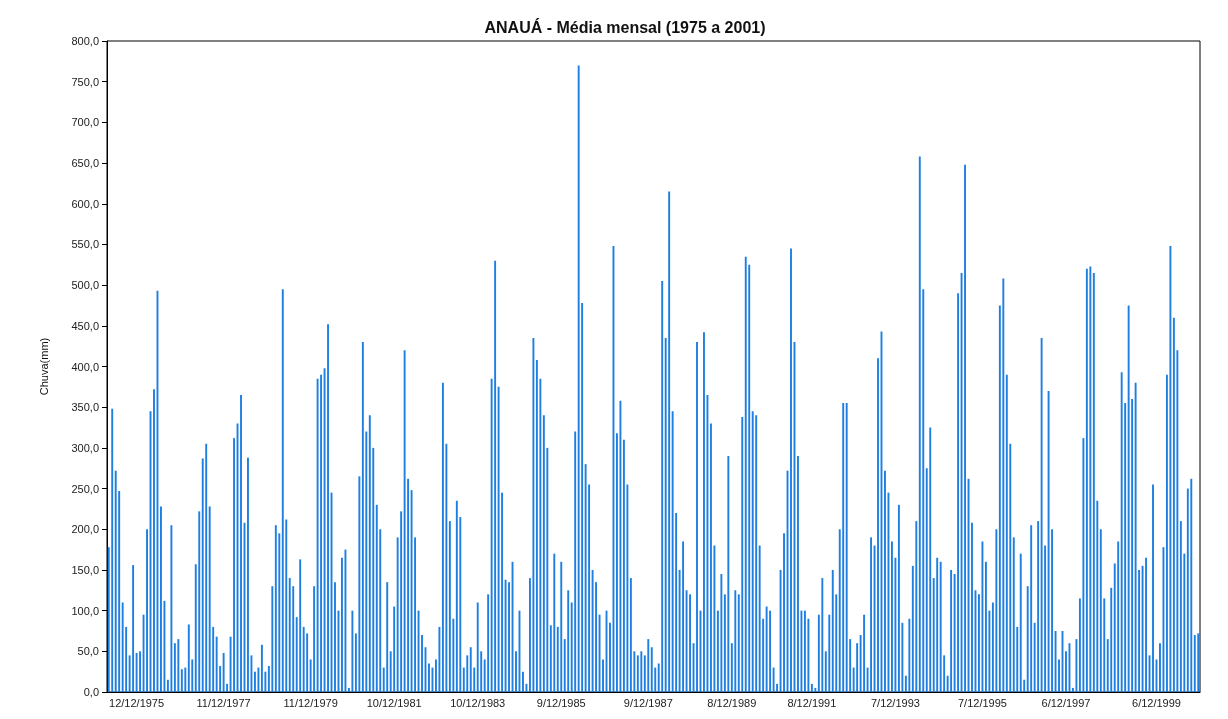 This screenshot has width=1228, height=719. I want to click on y-tick-label: 750,0, so click(85, 81).